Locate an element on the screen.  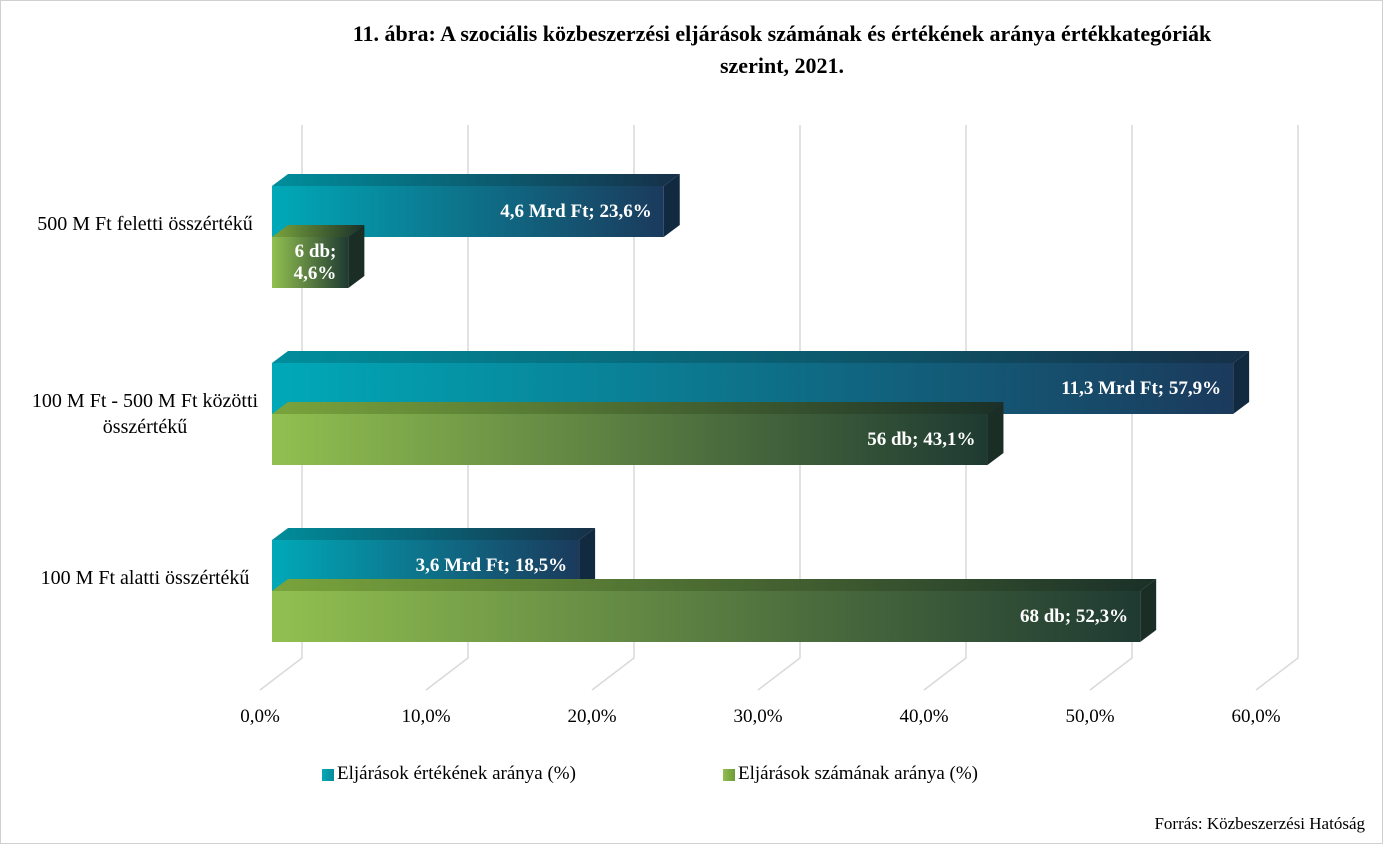
data-label: 56 db; 43,1% is located at coordinates (921, 439).